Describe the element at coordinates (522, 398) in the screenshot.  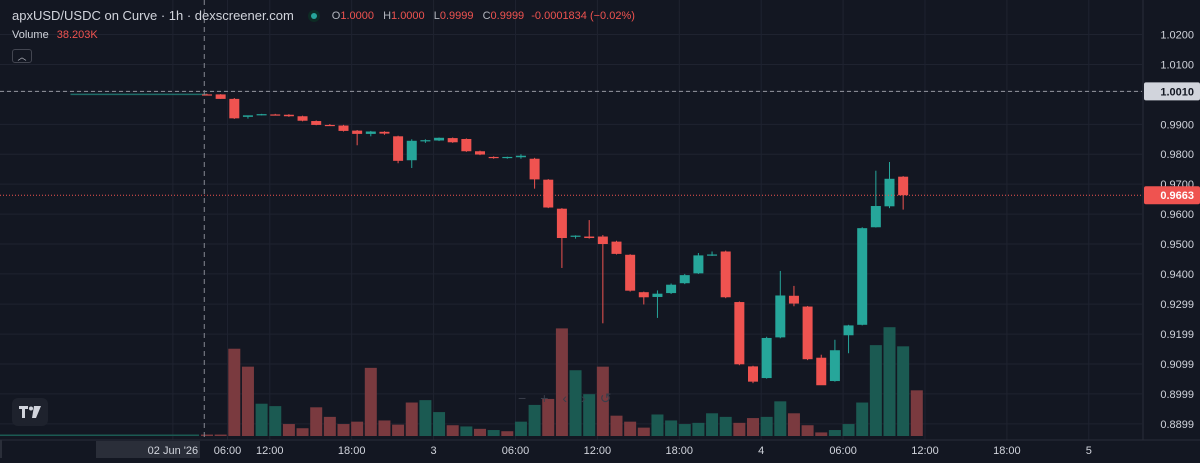
I see `zoom-out-button: −` at that location.